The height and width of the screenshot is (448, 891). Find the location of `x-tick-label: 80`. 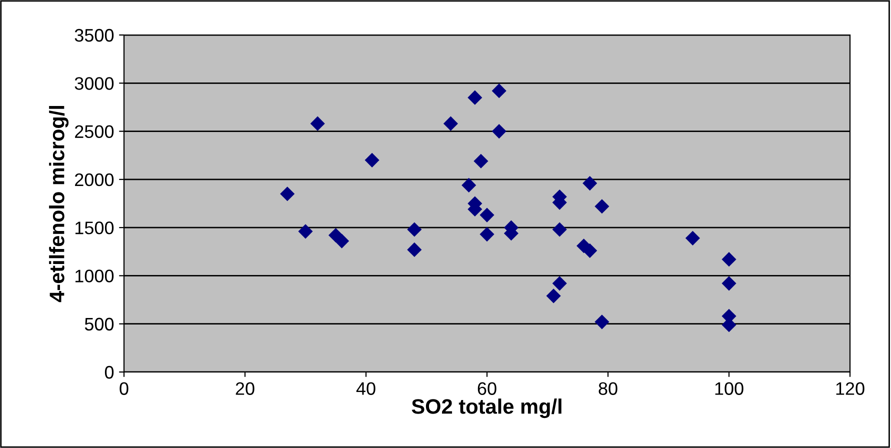

x-tick-label: 80 is located at coordinates (608, 388).